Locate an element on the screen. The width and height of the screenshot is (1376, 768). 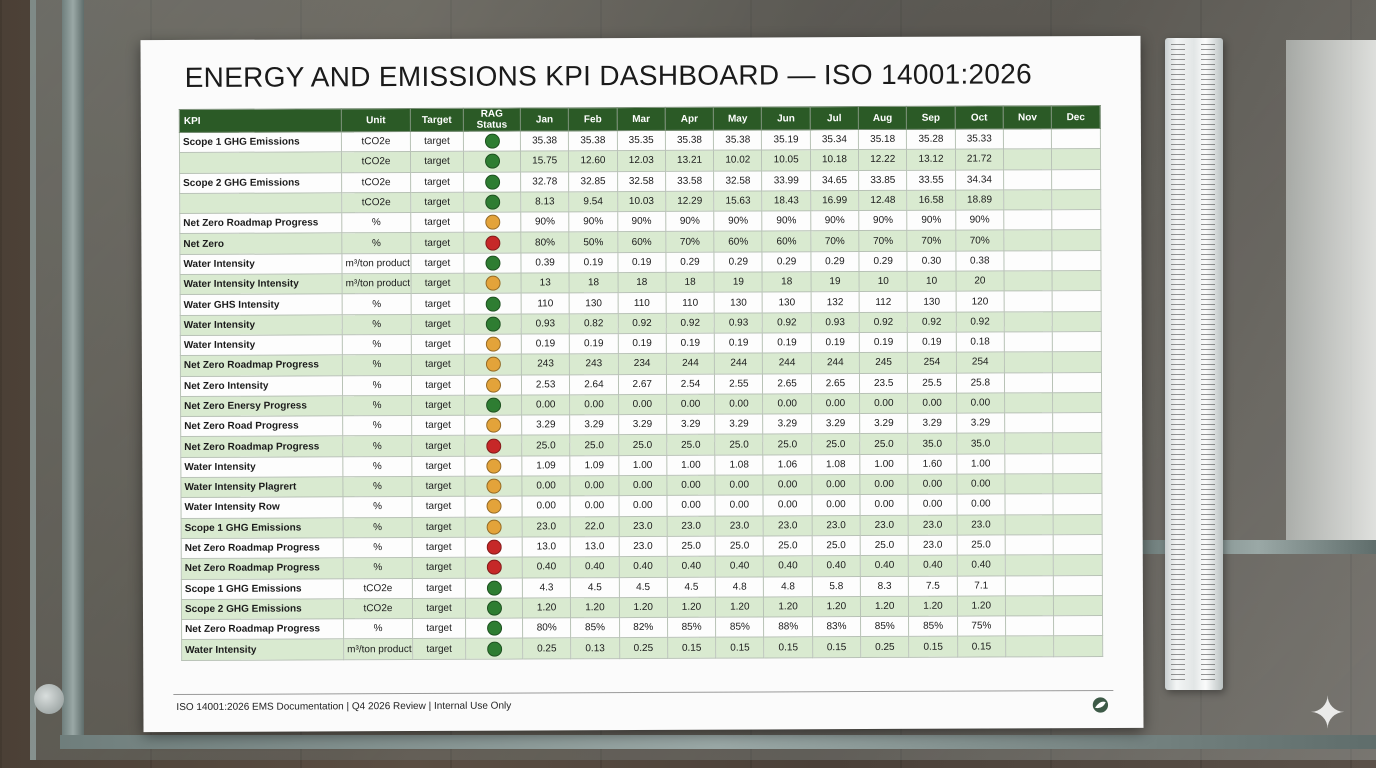
value-cell-may: 0.40 is located at coordinates (739, 566).